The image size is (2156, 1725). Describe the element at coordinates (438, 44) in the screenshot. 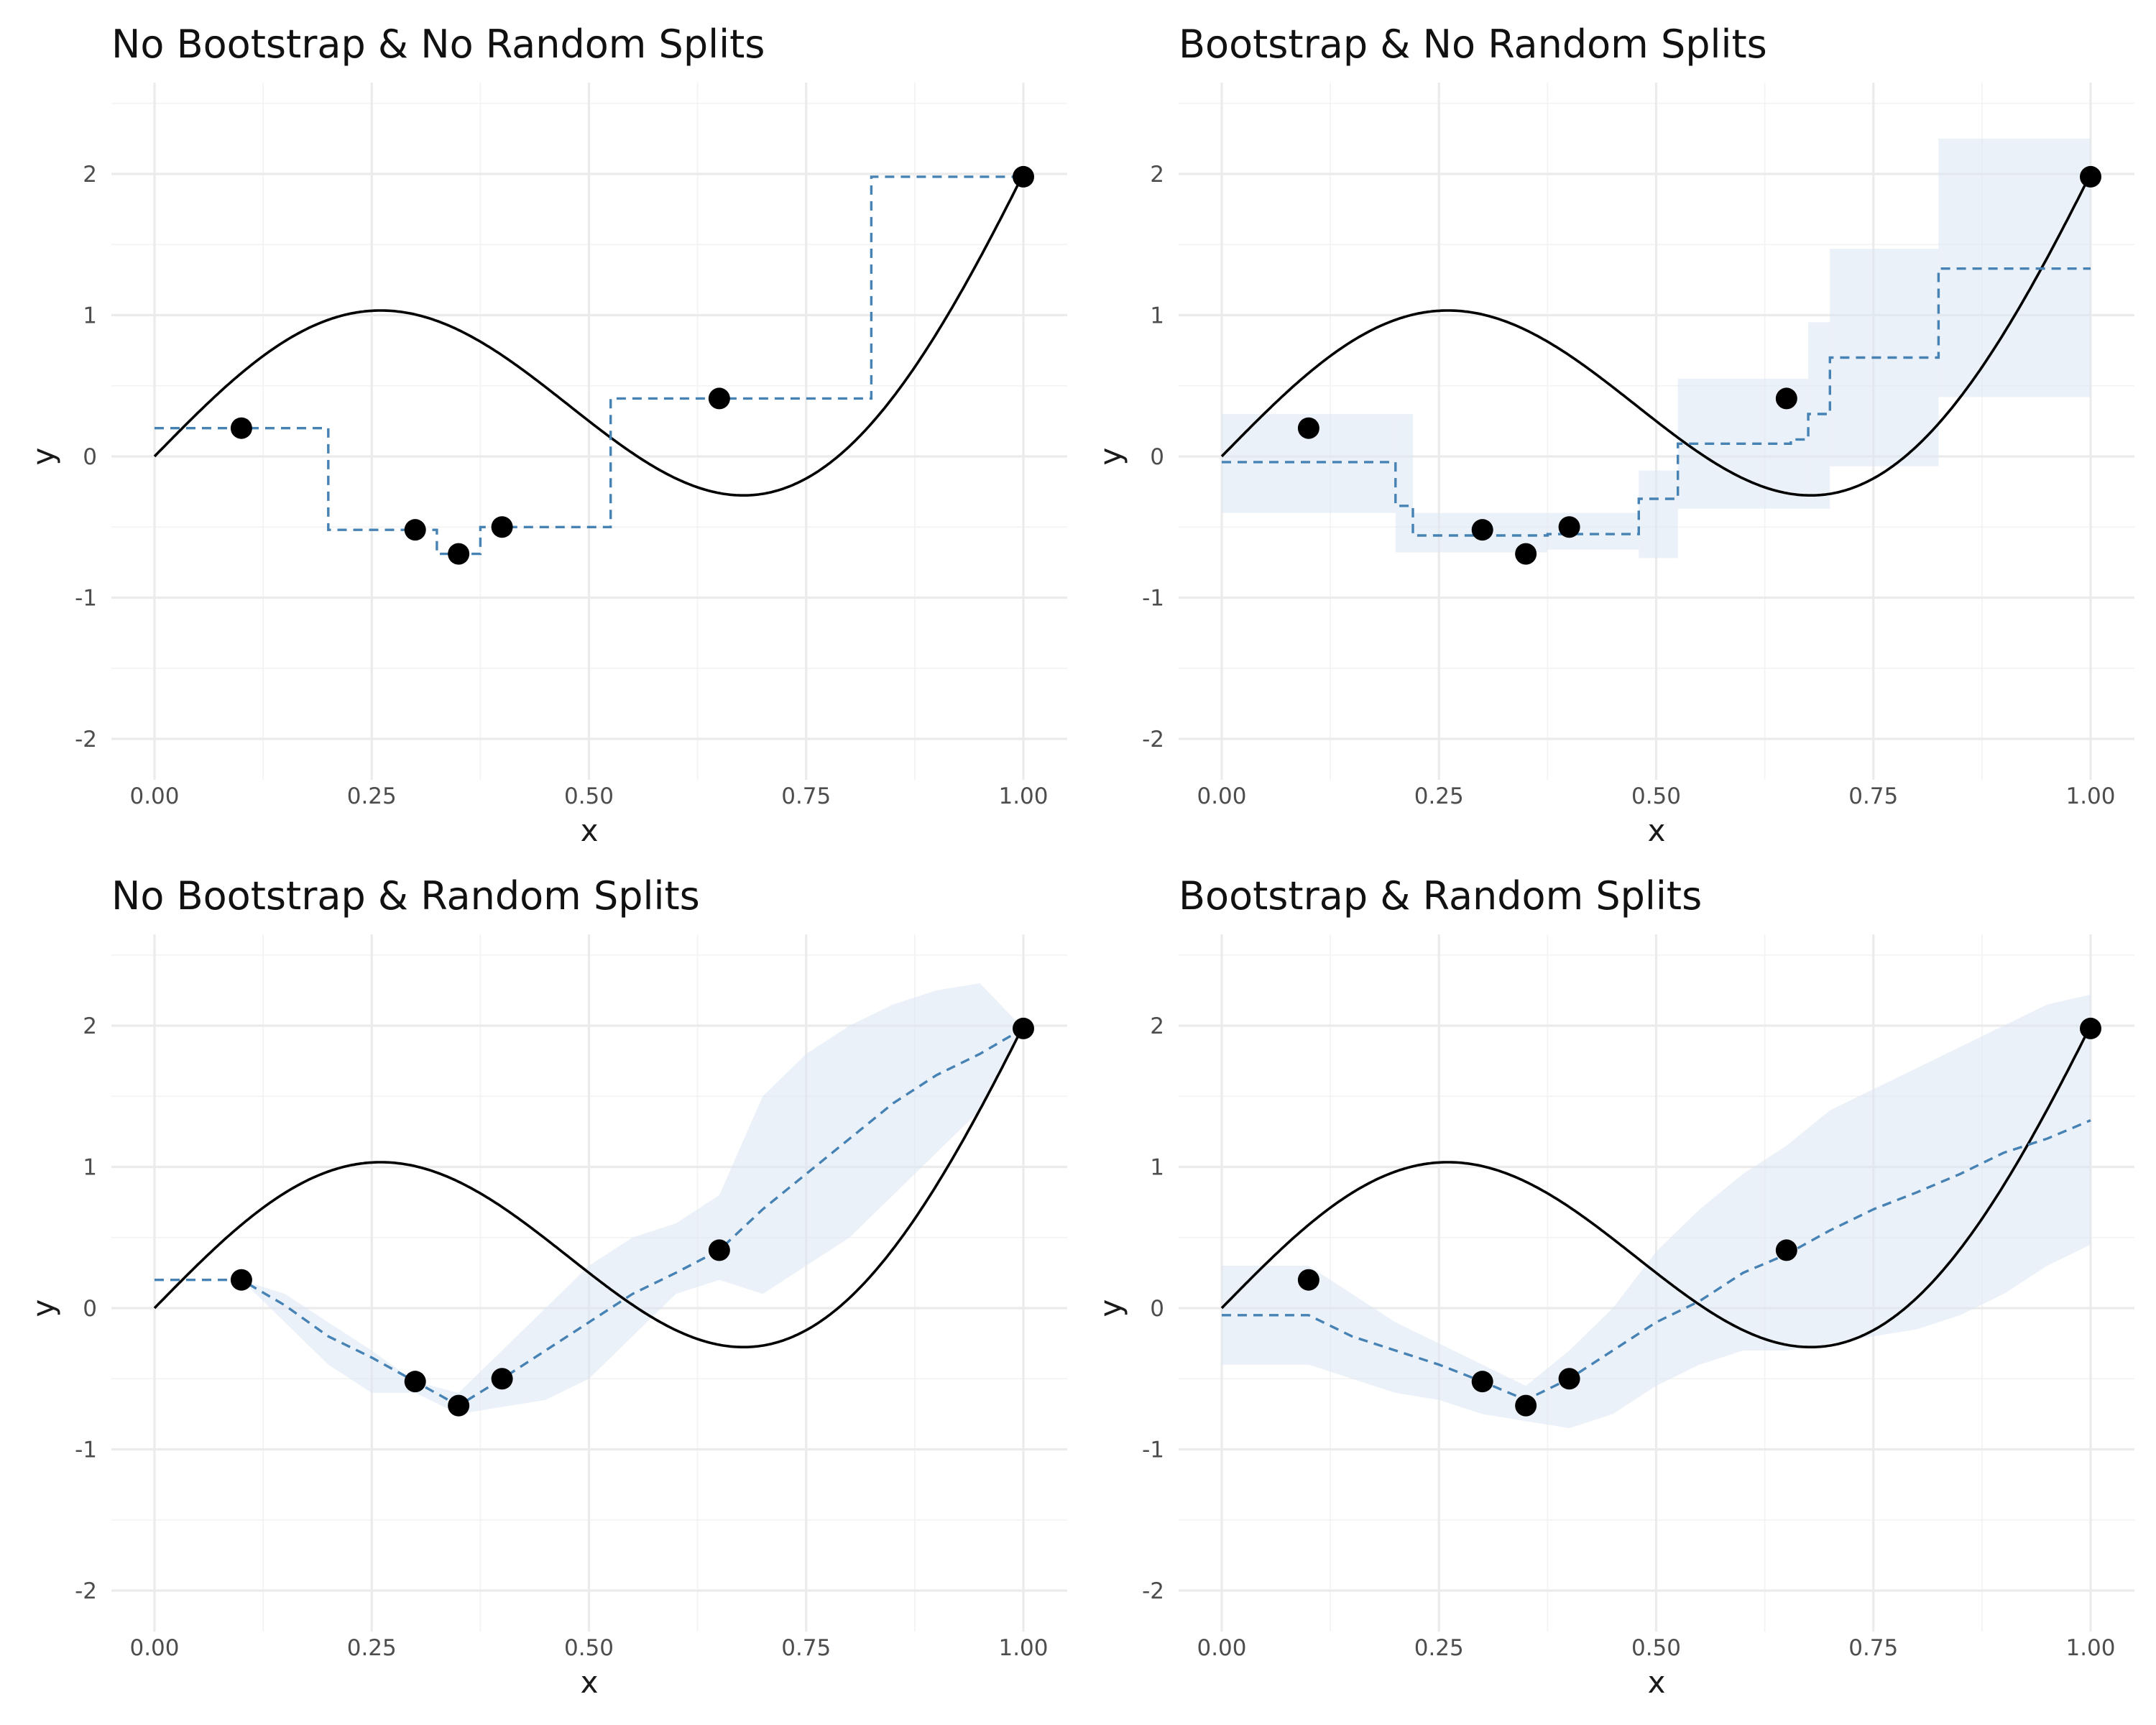

I see `panel-title: No Bootstrap & No Random Splits` at that location.